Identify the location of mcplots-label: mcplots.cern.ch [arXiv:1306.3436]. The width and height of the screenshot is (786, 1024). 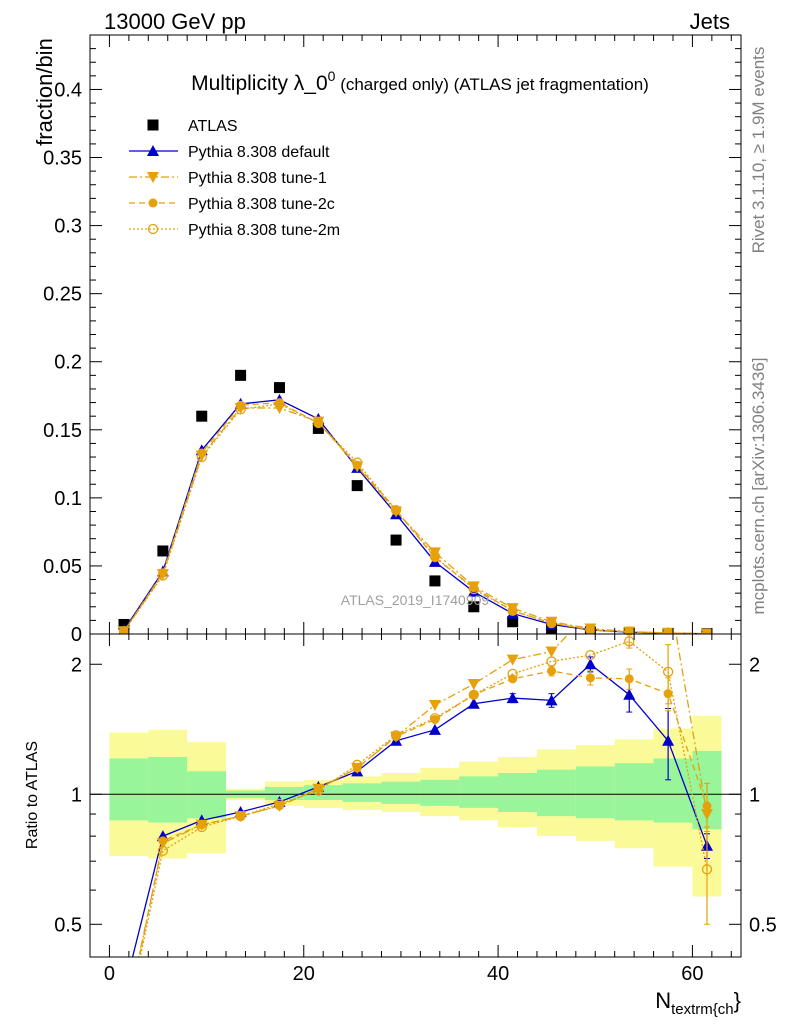
(758, 485).